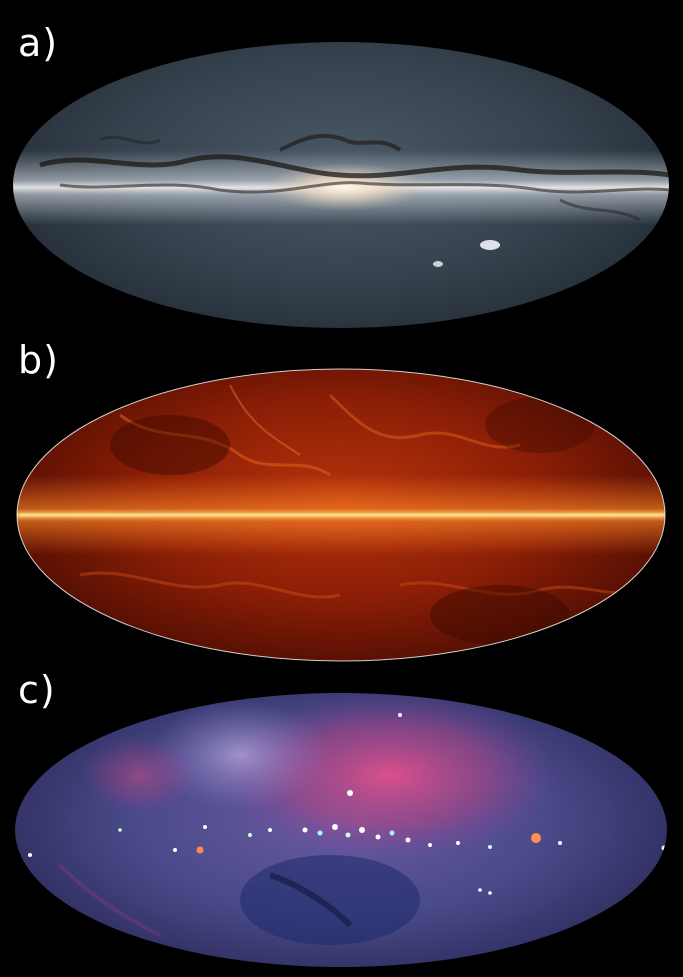  Describe the element at coordinates (37, 690) in the screenshot. I see `panel-label-c: c)` at that location.